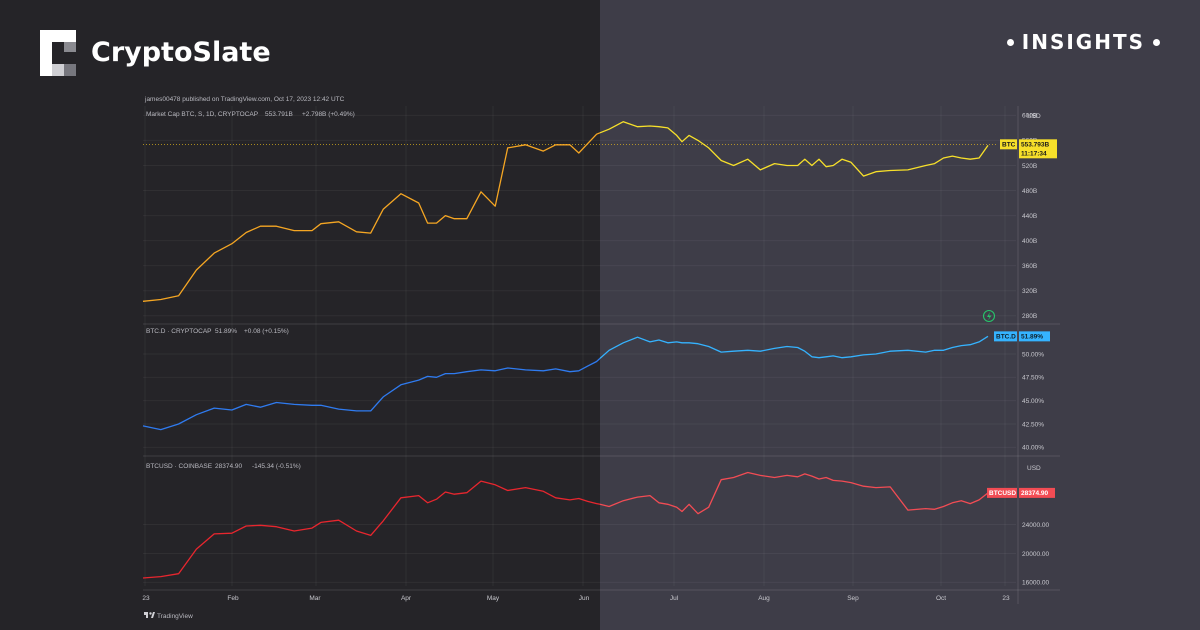  I want to click on legend-marketcap-value: 553.791B, so click(279, 114).